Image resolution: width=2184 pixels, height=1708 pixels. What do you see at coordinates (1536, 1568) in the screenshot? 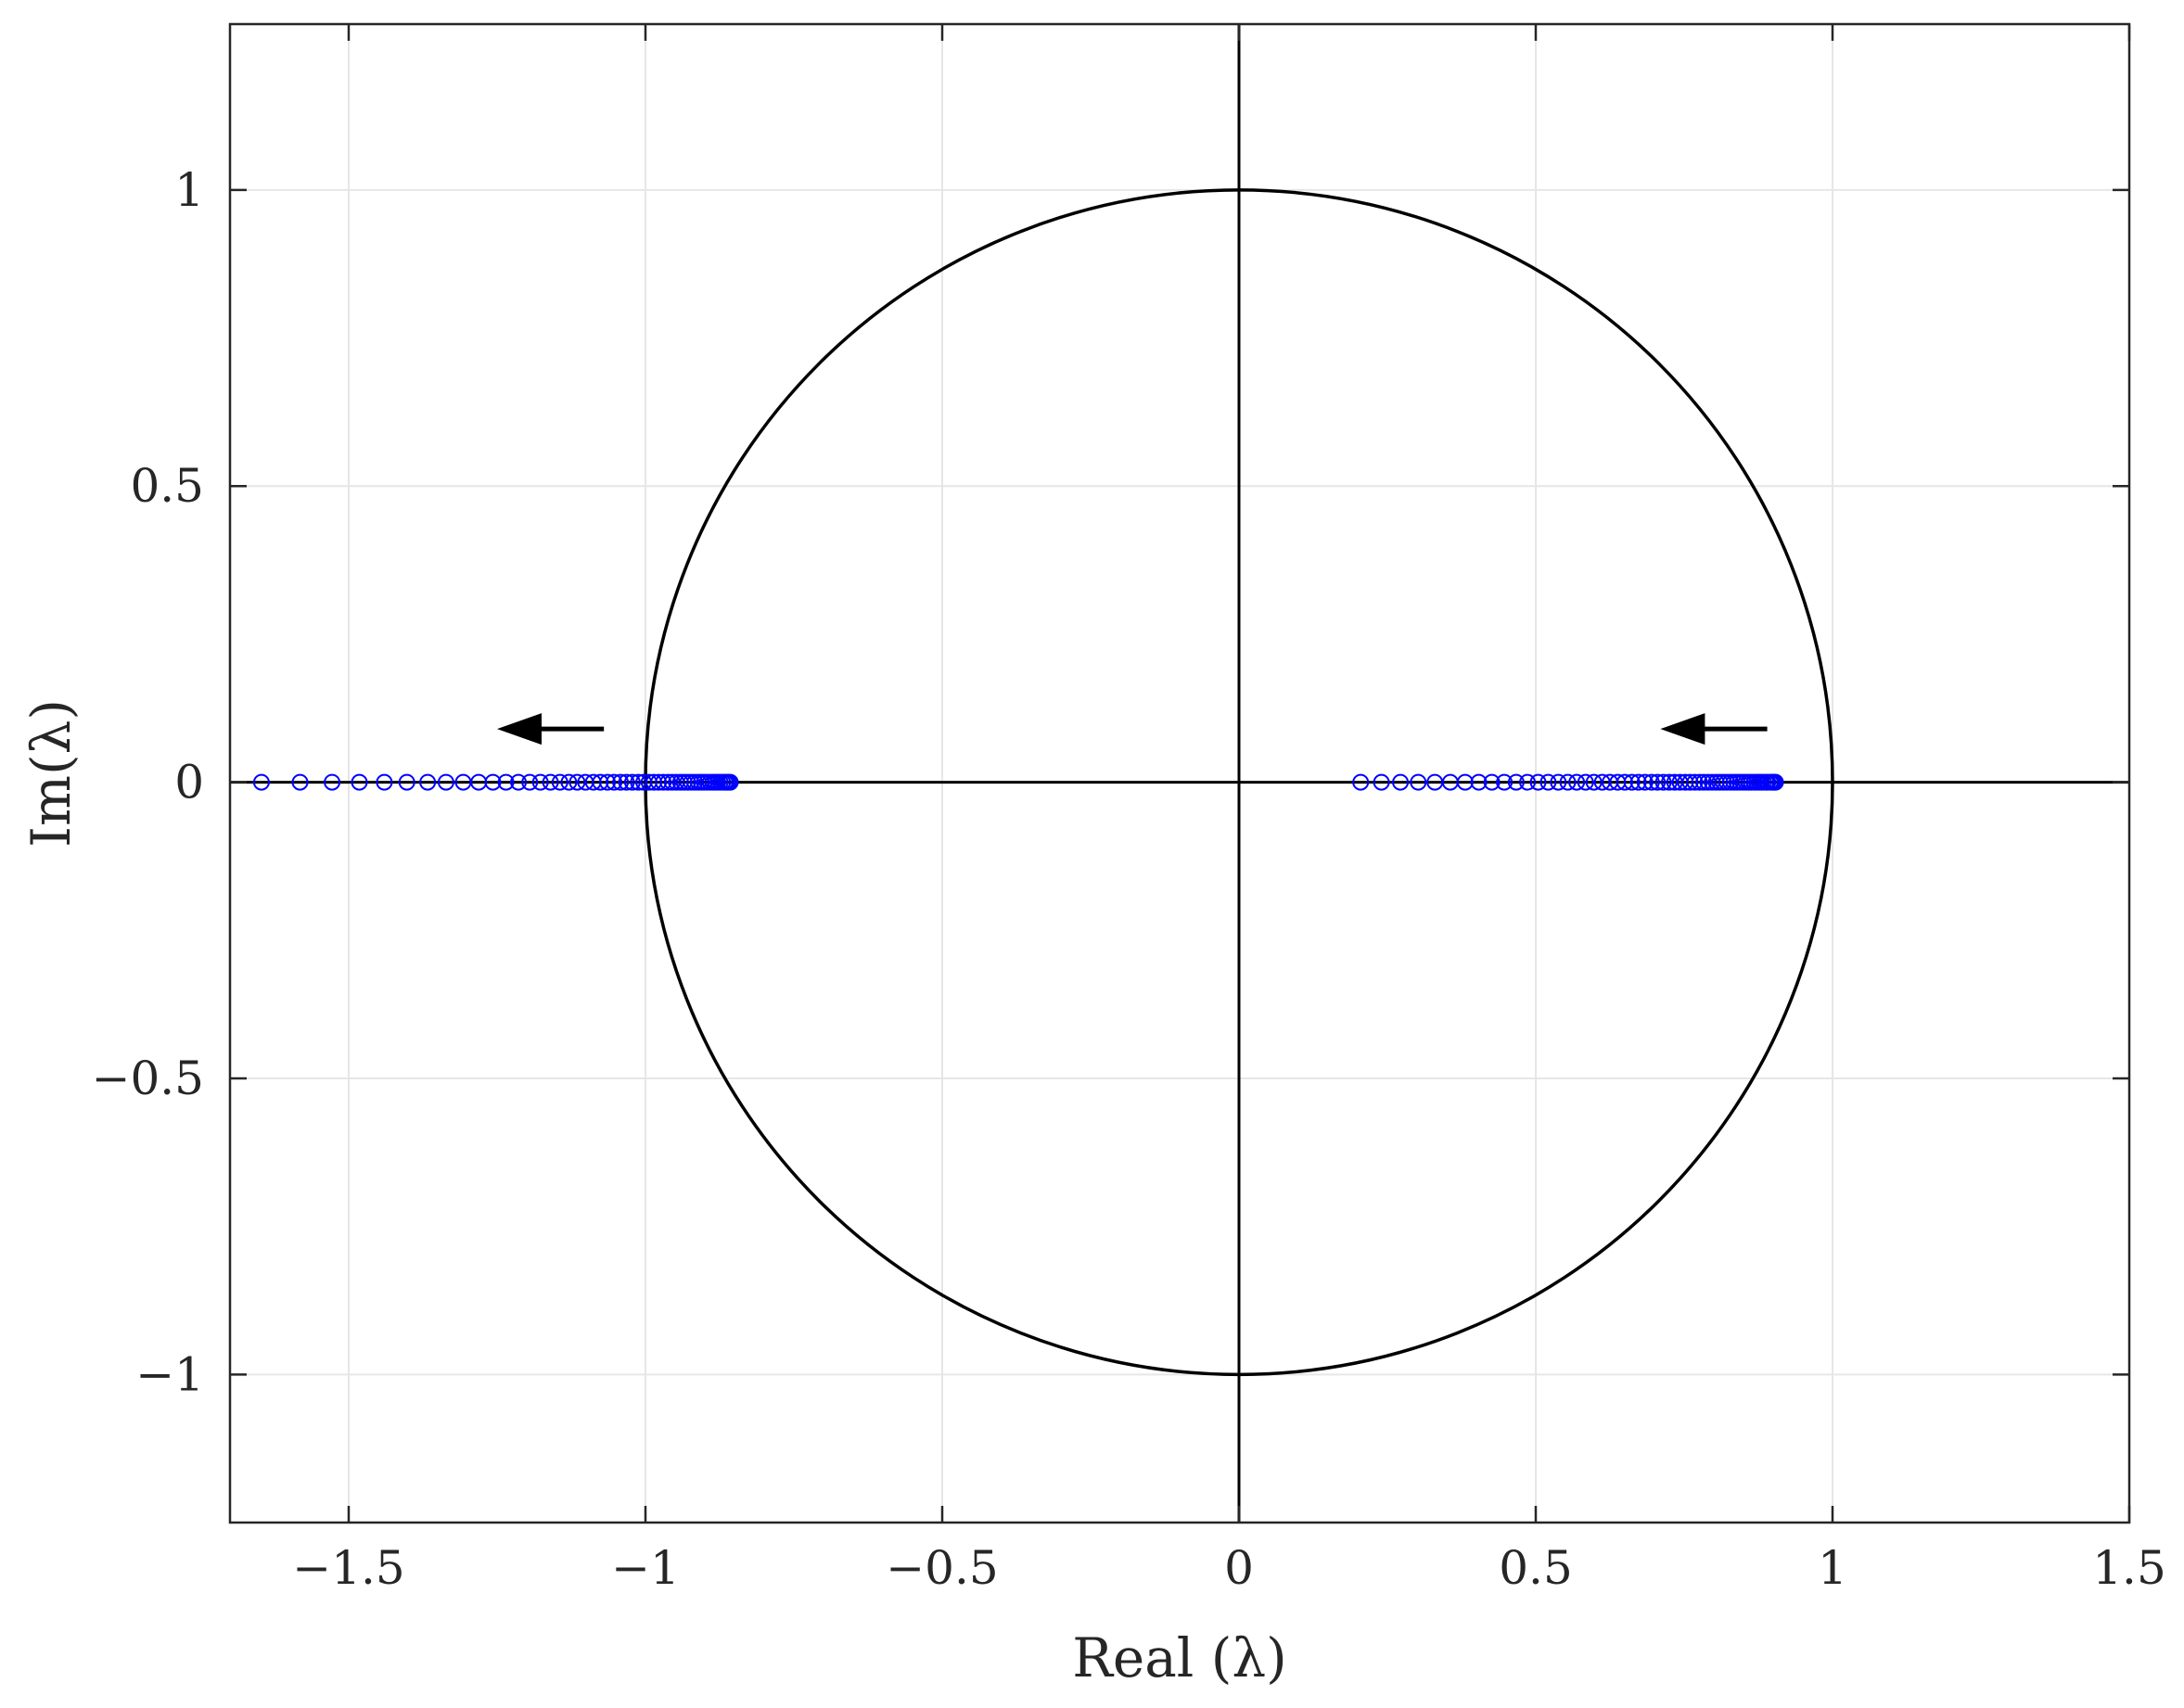
I see `x-tick-label: 0.5` at bounding box center [1536, 1568].